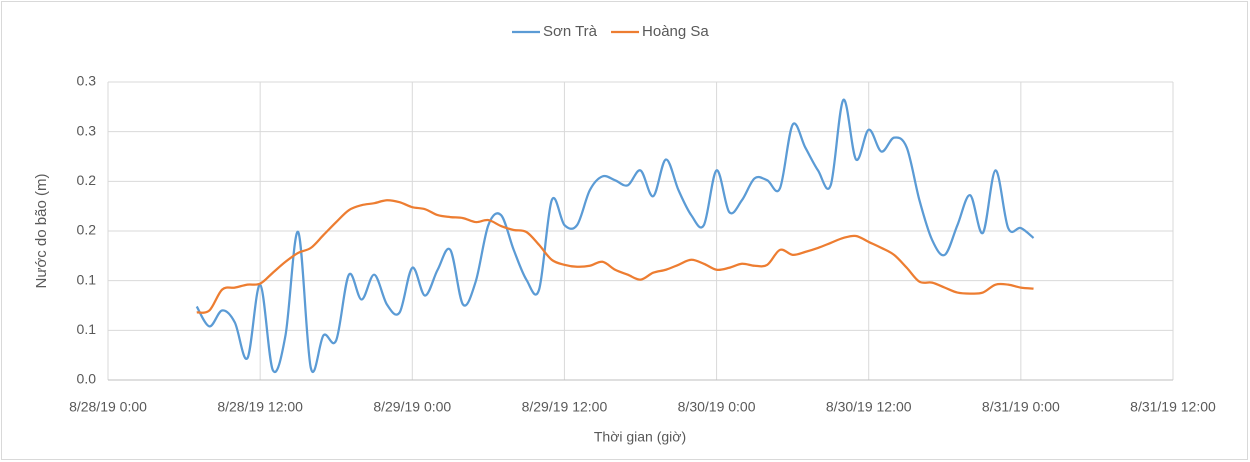 The image size is (1250, 462). I want to click on x-tick-label: 8/31/19 0:00, so click(1021, 407).